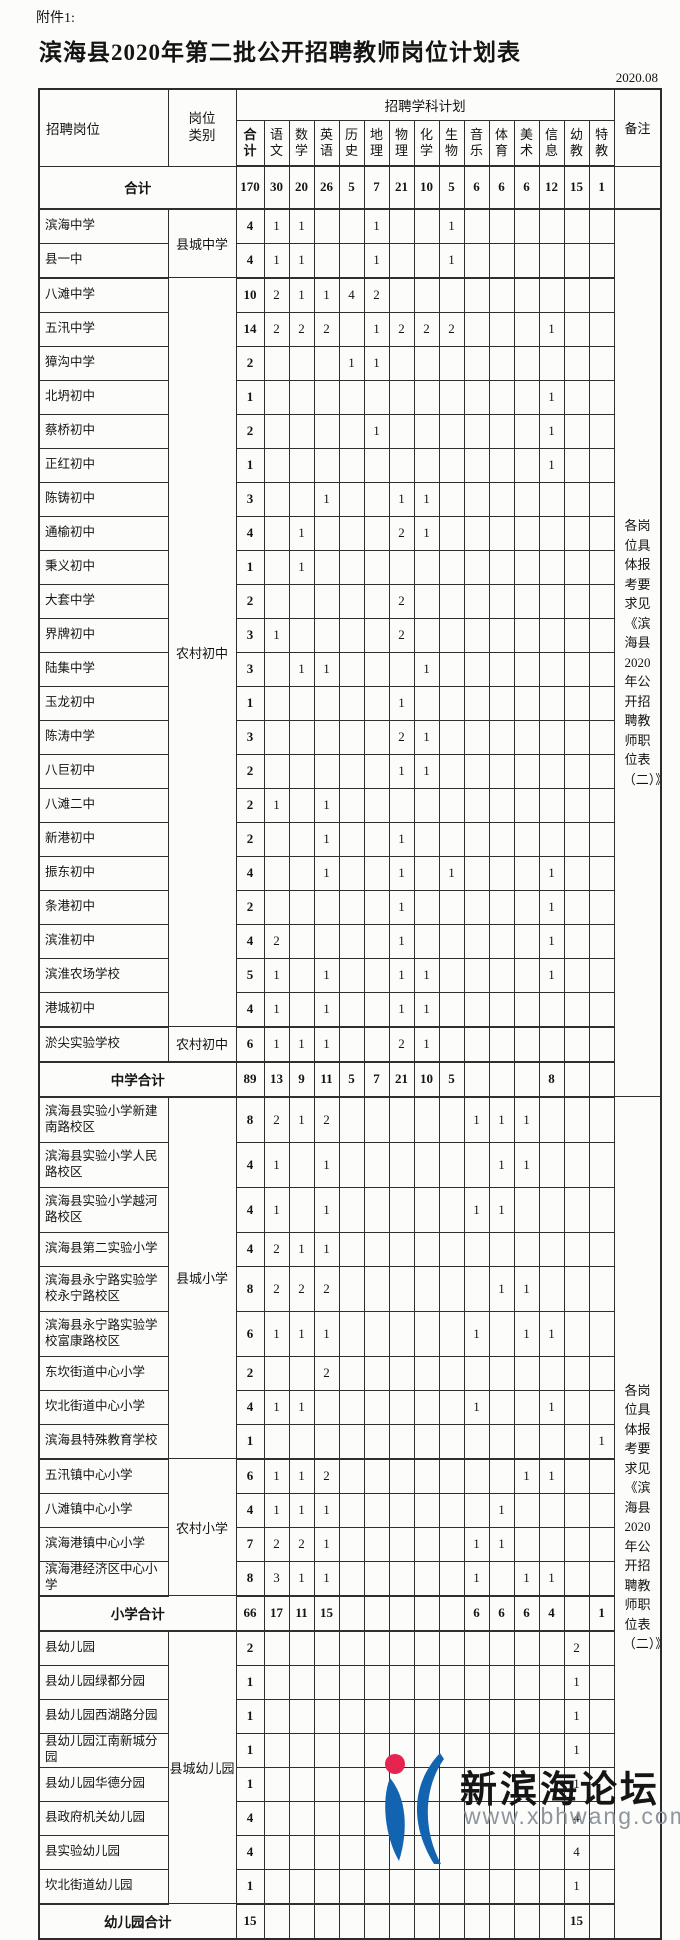 The height and width of the screenshot is (1940, 680). Describe the element at coordinates (637, 187) in the screenshot. I see `remark-cell` at that location.